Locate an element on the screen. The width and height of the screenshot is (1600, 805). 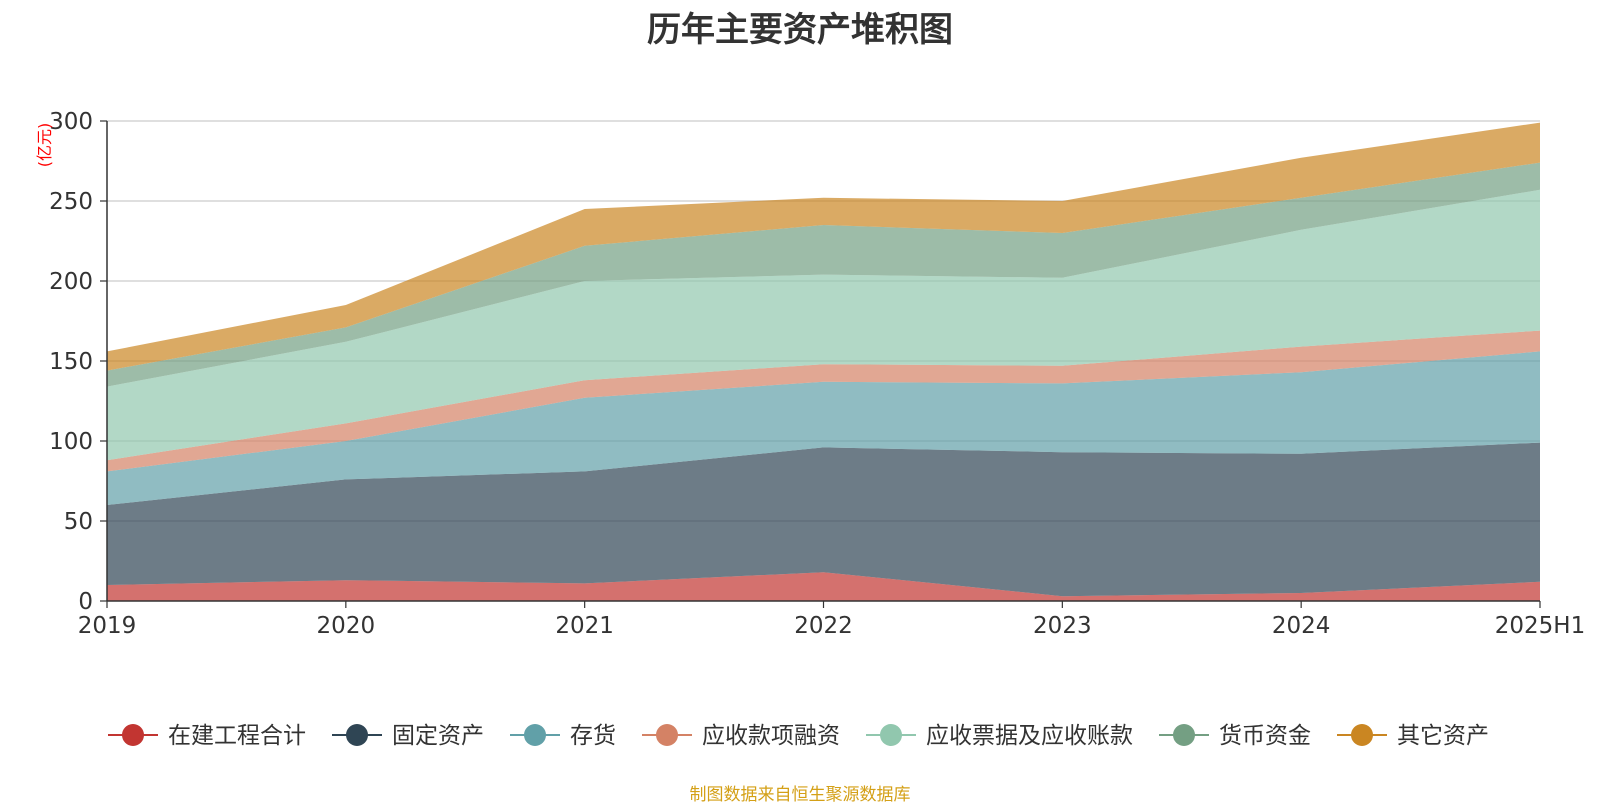
legend-item-6: 货币资金 is located at coordinates (1235, 736).